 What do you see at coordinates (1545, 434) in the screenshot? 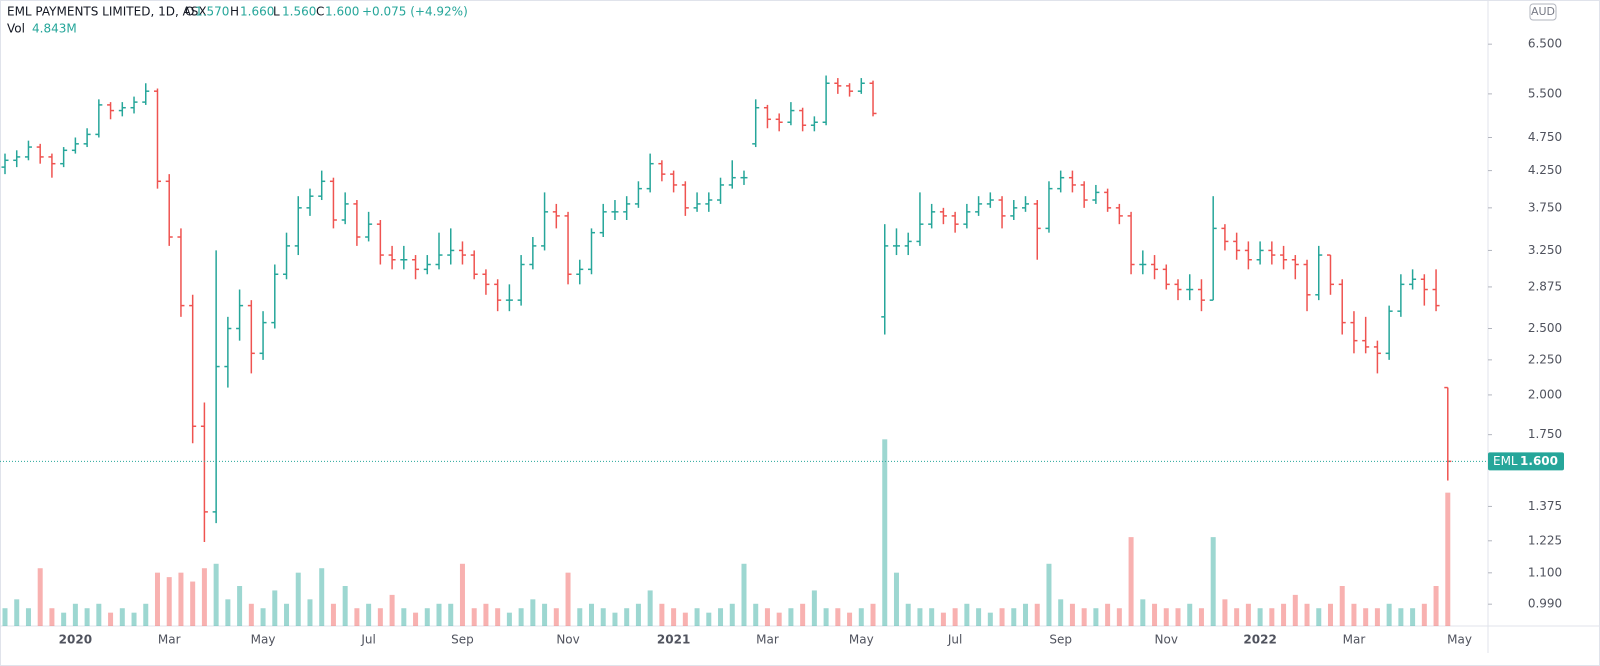
I see `y-tick-label: 1.750` at bounding box center [1545, 434].